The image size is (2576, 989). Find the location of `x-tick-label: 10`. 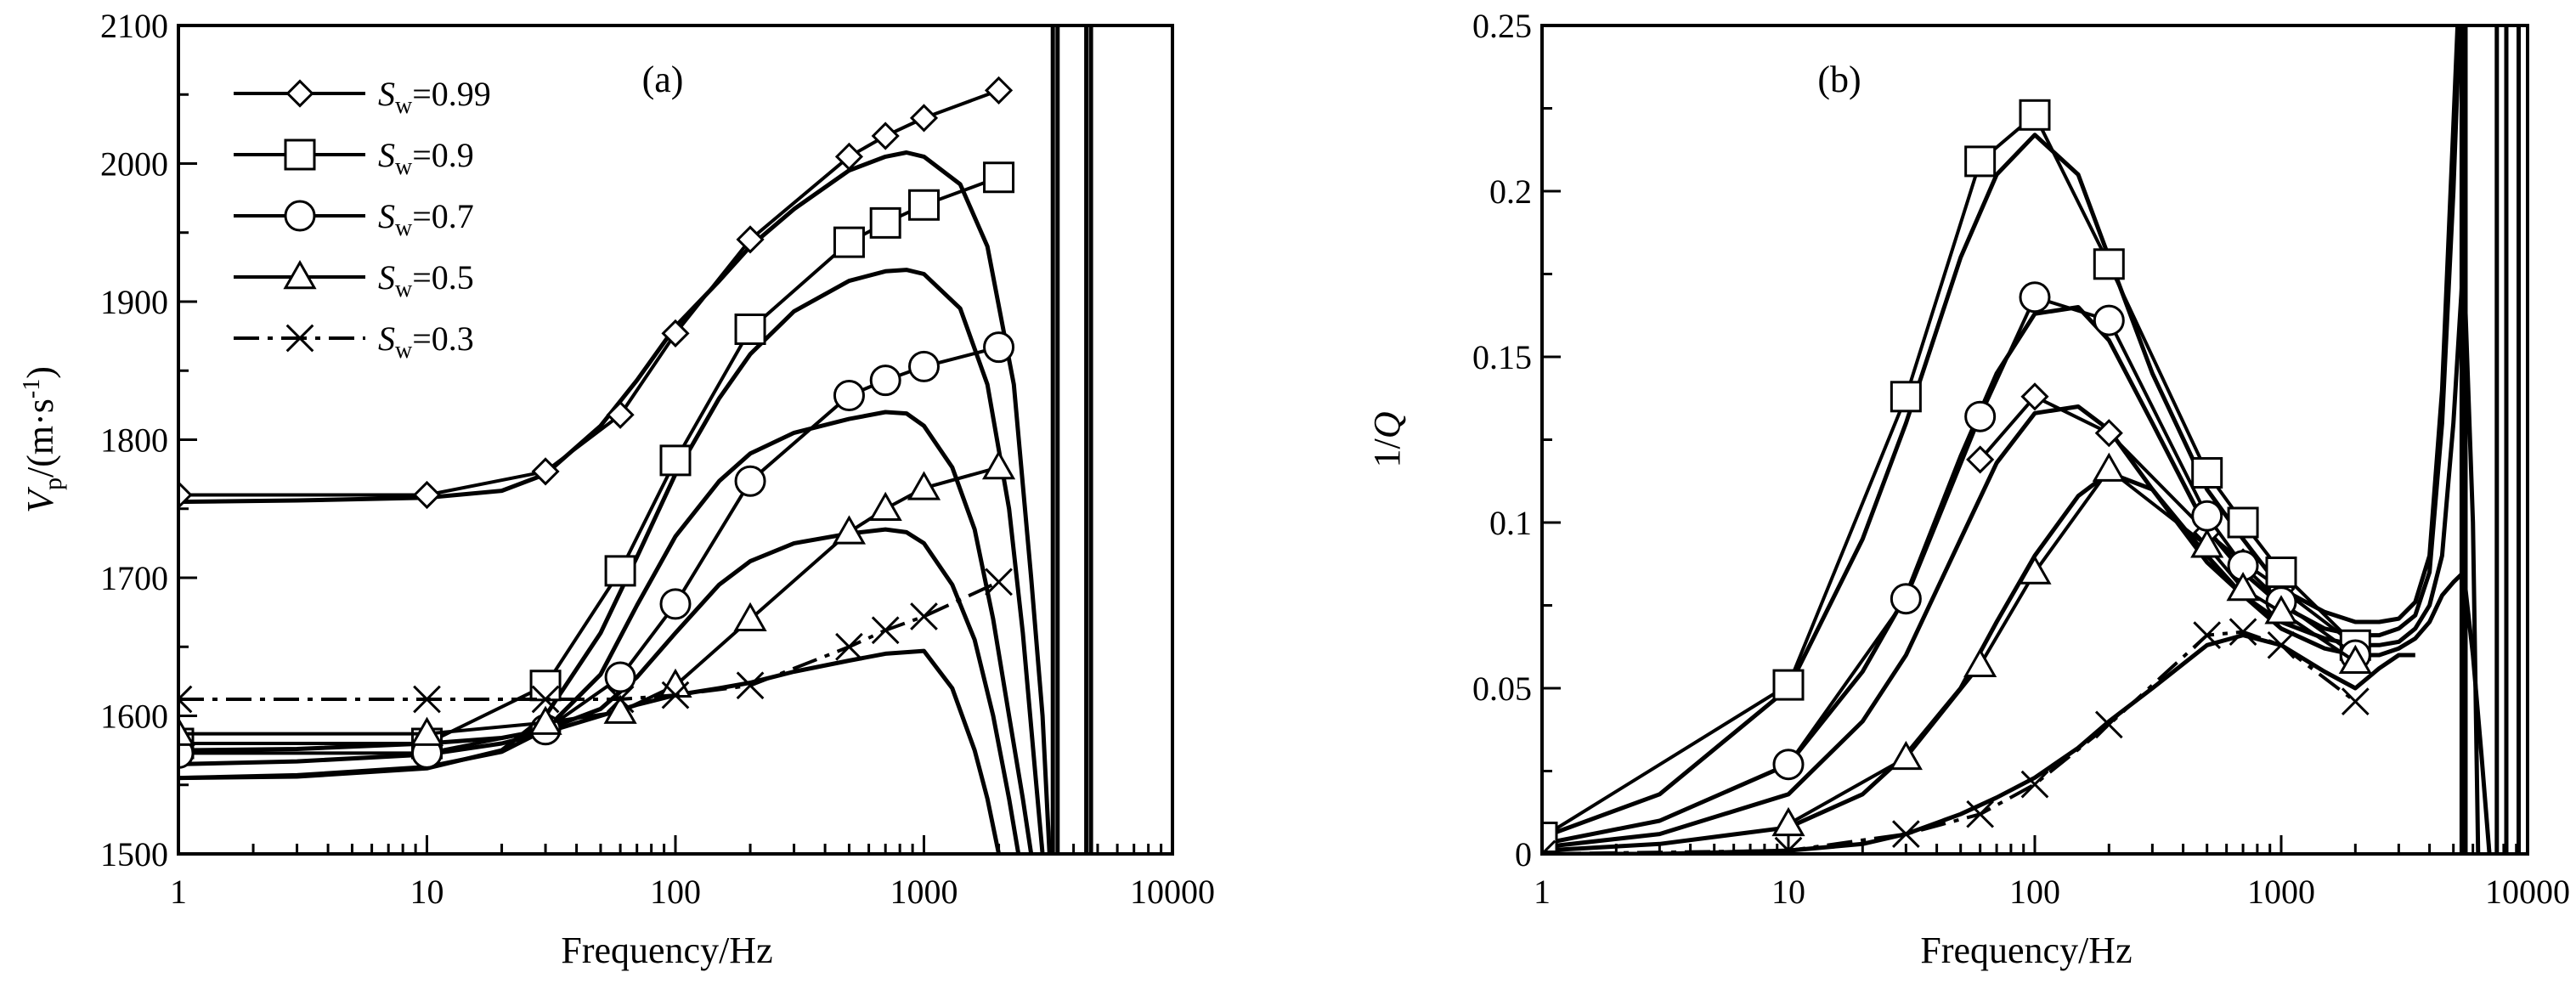

x-tick-label: 10 is located at coordinates (427, 892).